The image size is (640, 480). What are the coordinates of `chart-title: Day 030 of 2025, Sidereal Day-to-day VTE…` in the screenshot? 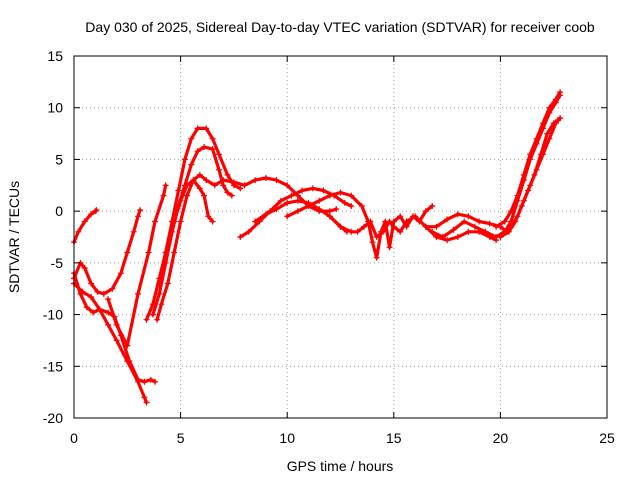 It's located at (340, 27).